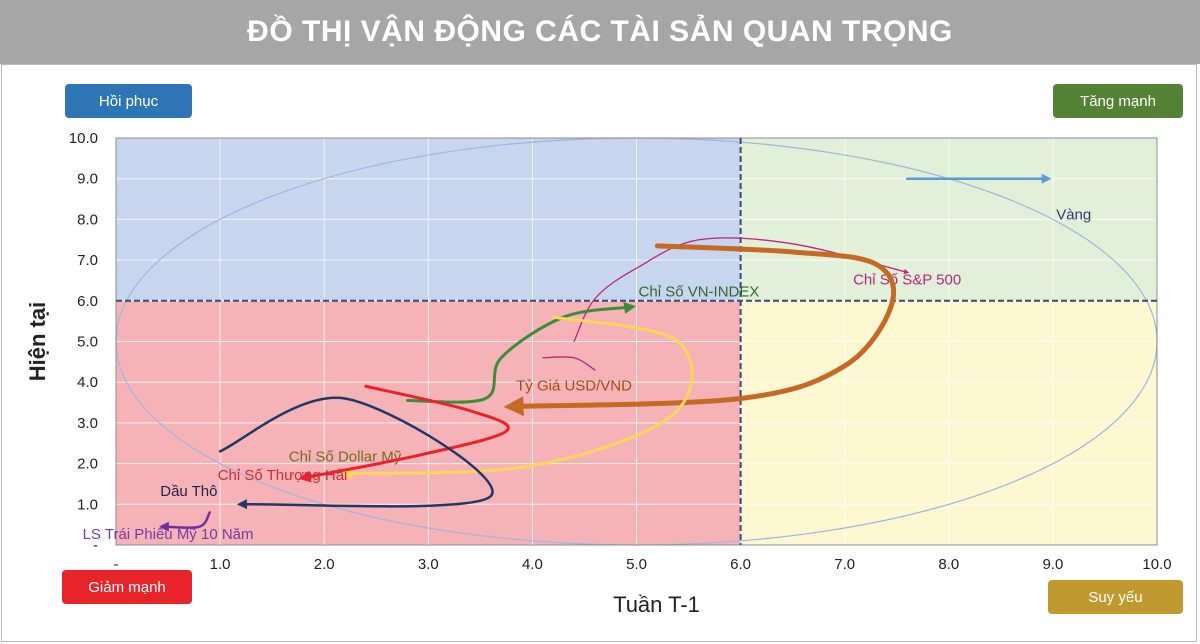  I want to click on quadrant-label-bottom-left-text: Giảm mạnh, so click(127, 587).